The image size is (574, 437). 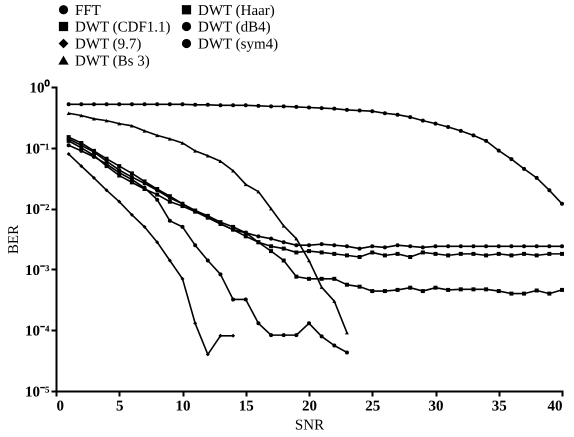 I want to click on x-tick-label: 40, so click(x=555, y=406).